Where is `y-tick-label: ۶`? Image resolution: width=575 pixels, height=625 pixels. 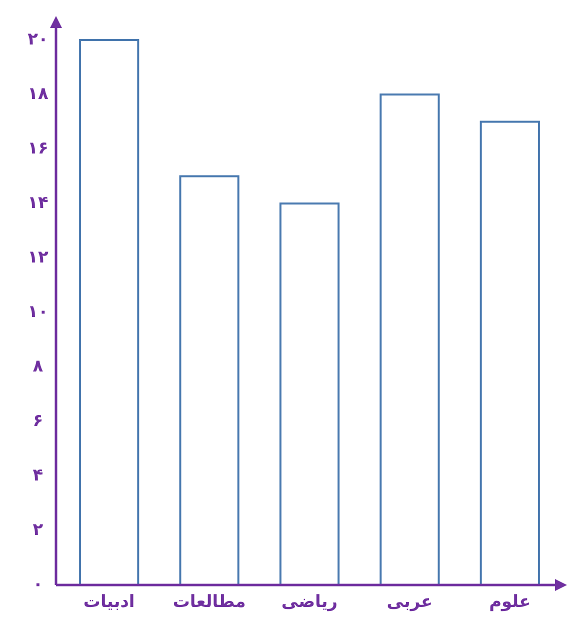 y-tick-label: ۶ is located at coordinates (38, 421).